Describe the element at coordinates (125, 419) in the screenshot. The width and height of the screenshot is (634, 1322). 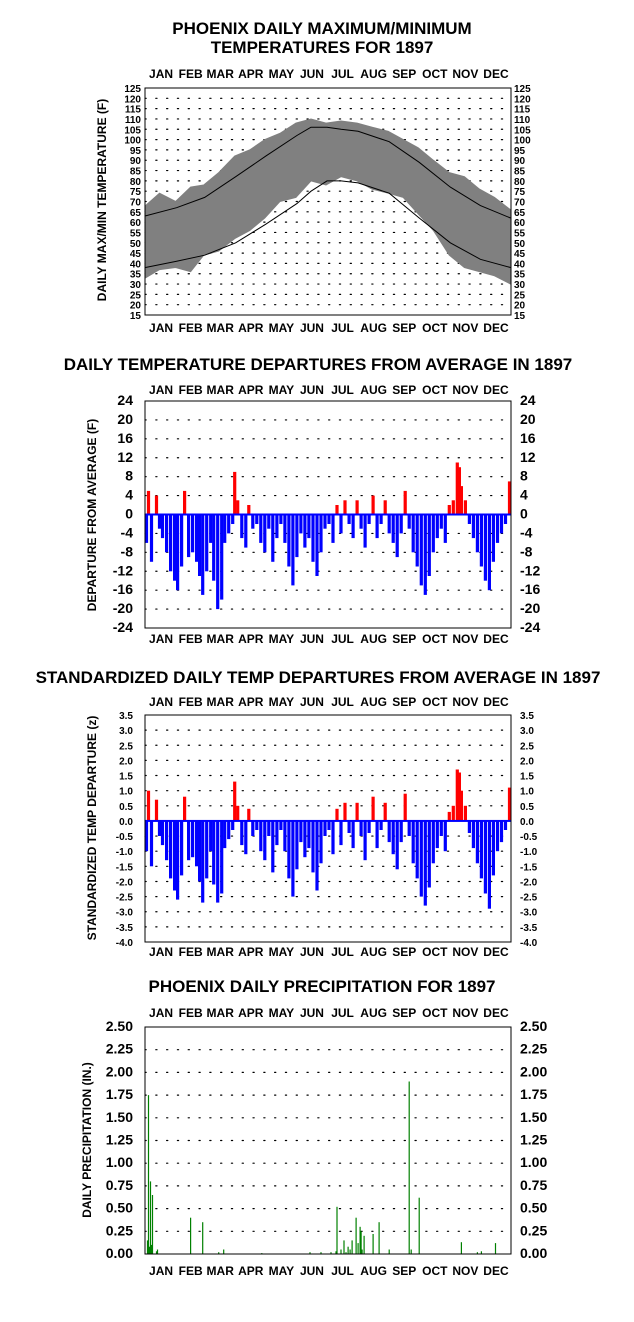
I see `y-tick-label-left: 20` at that location.